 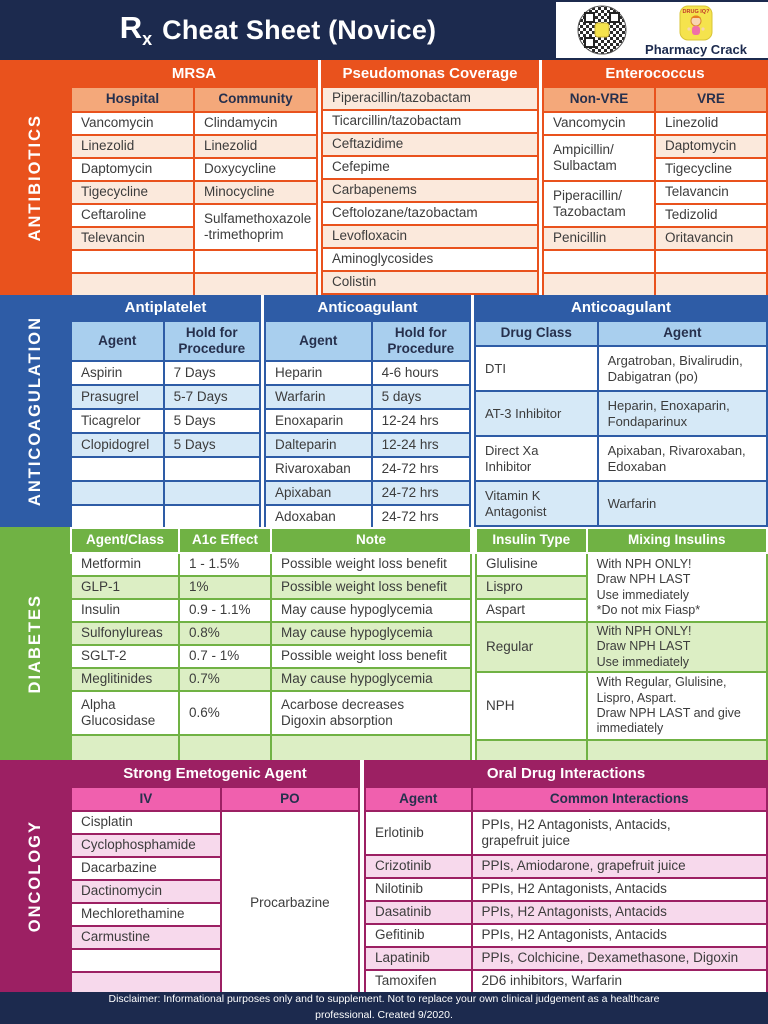 I want to click on value-cell: 1%, so click(x=225, y=587).